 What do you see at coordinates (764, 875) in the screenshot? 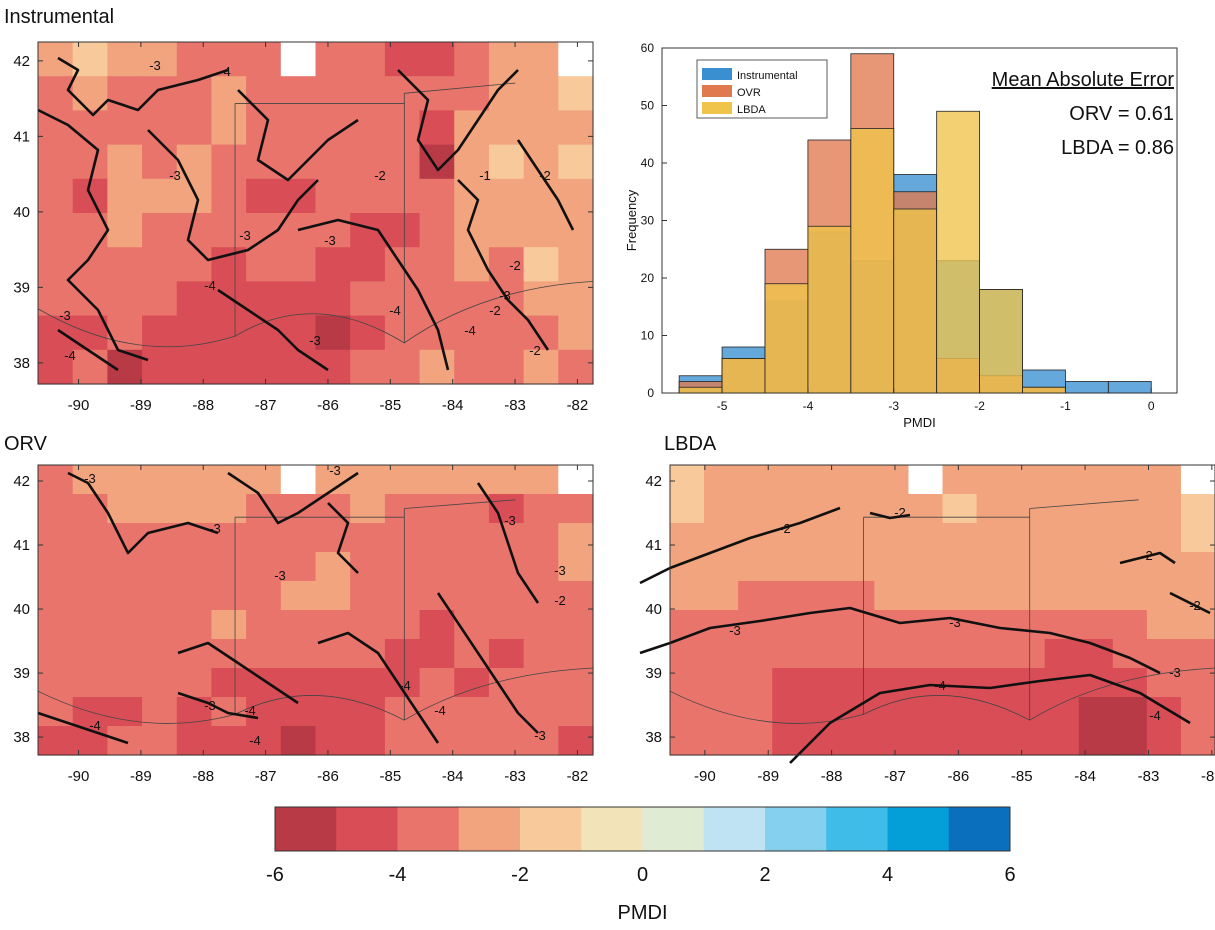
I see `colorbar-tick-label: 2` at bounding box center [764, 875].